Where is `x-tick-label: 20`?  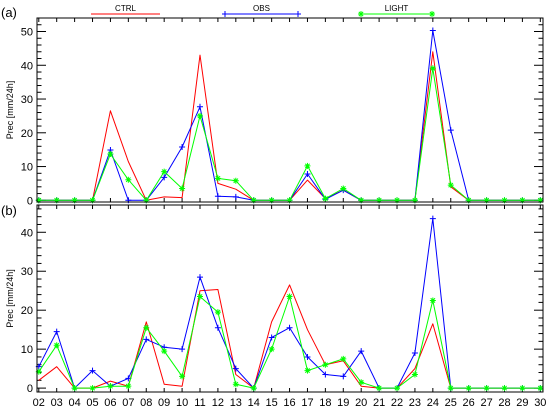 x-tick-label: 20 is located at coordinates (361, 403).